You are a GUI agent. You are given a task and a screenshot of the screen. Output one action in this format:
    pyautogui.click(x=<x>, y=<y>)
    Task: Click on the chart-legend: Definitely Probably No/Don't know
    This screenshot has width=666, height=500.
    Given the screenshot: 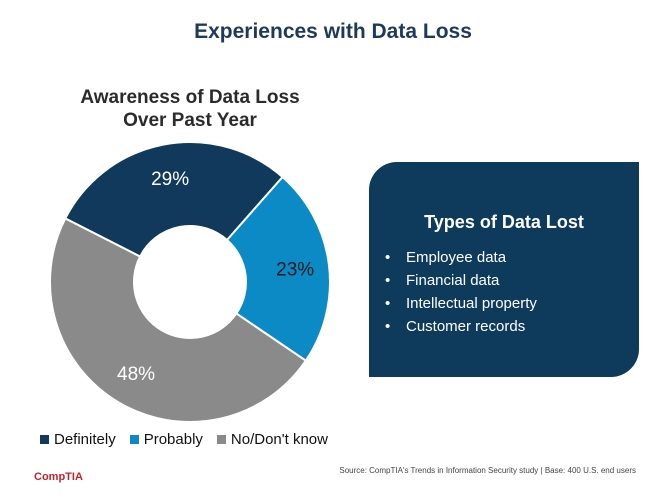 What is the action you would take?
    pyautogui.click(x=191, y=439)
    